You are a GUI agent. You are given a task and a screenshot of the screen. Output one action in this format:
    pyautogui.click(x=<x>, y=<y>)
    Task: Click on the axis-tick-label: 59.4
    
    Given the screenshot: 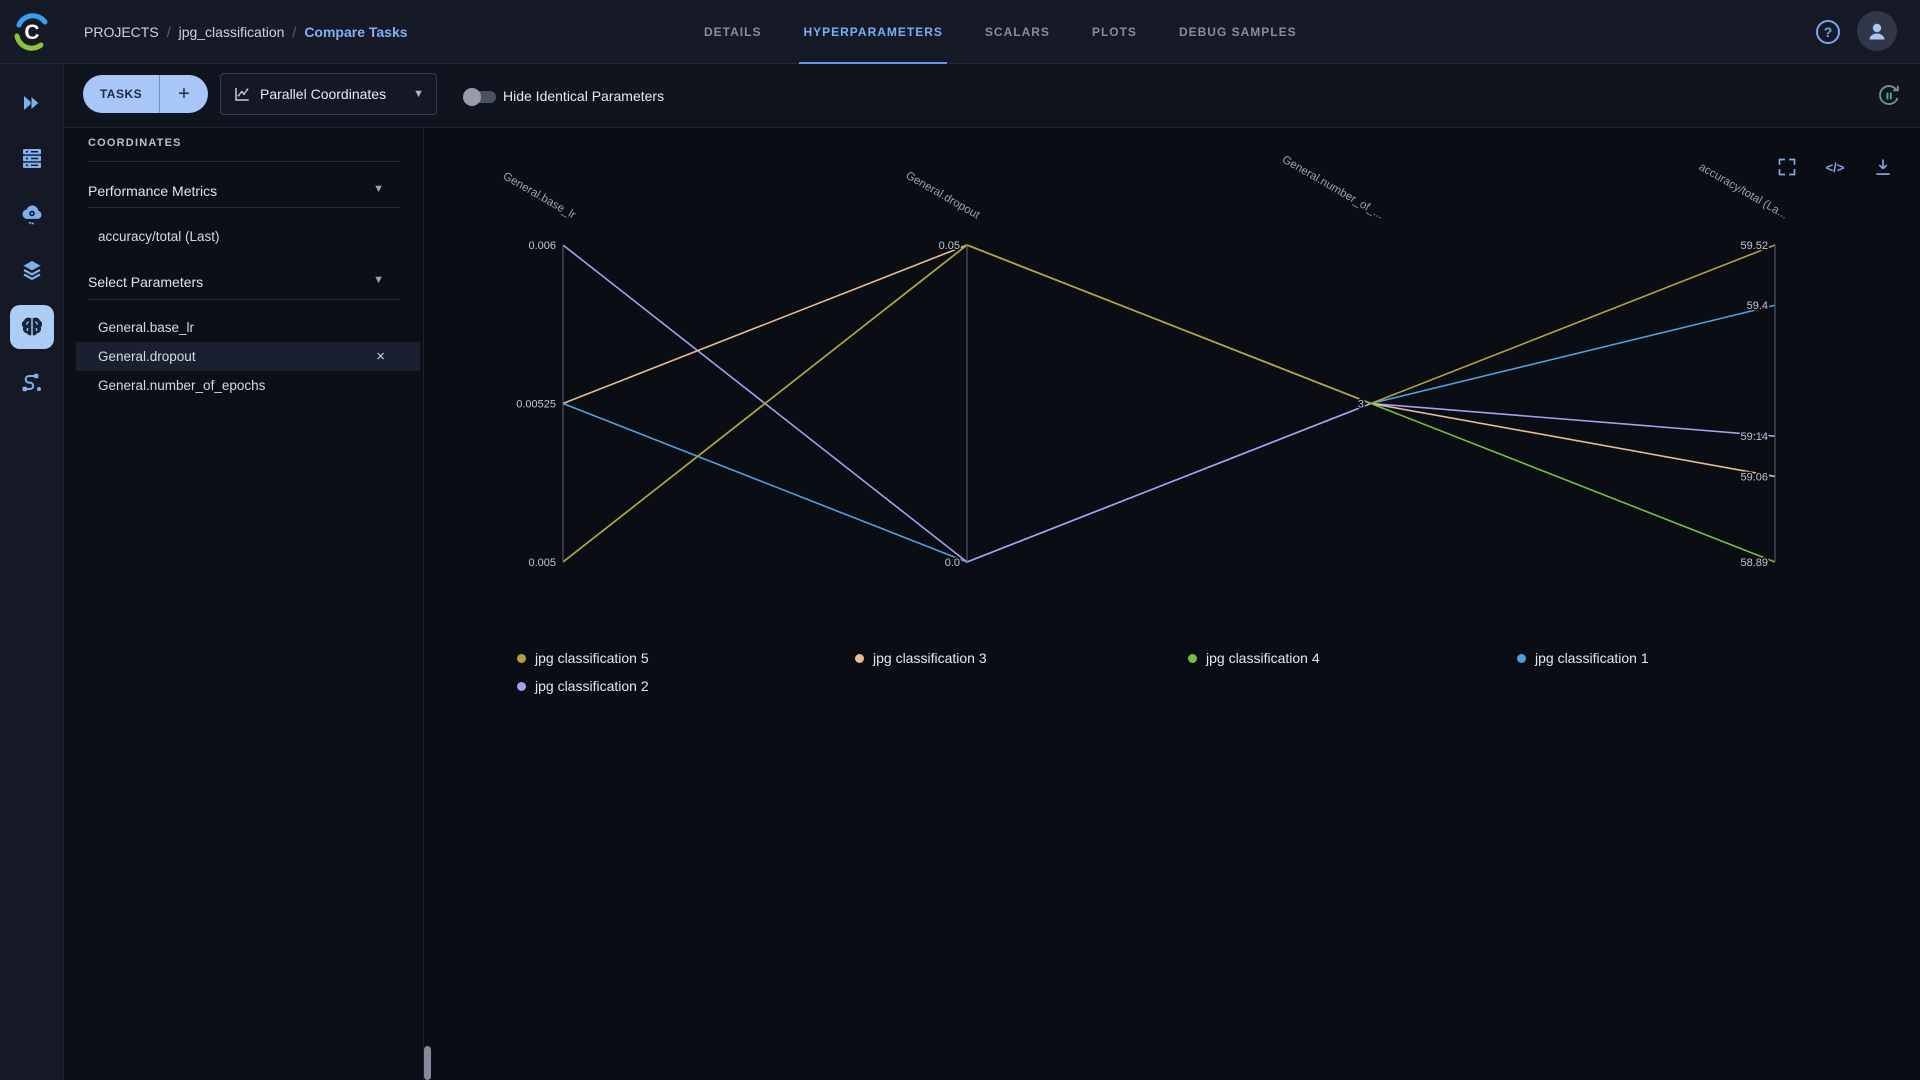 What is the action you would take?
    pyautogui.click(x=1757, y=306)
    